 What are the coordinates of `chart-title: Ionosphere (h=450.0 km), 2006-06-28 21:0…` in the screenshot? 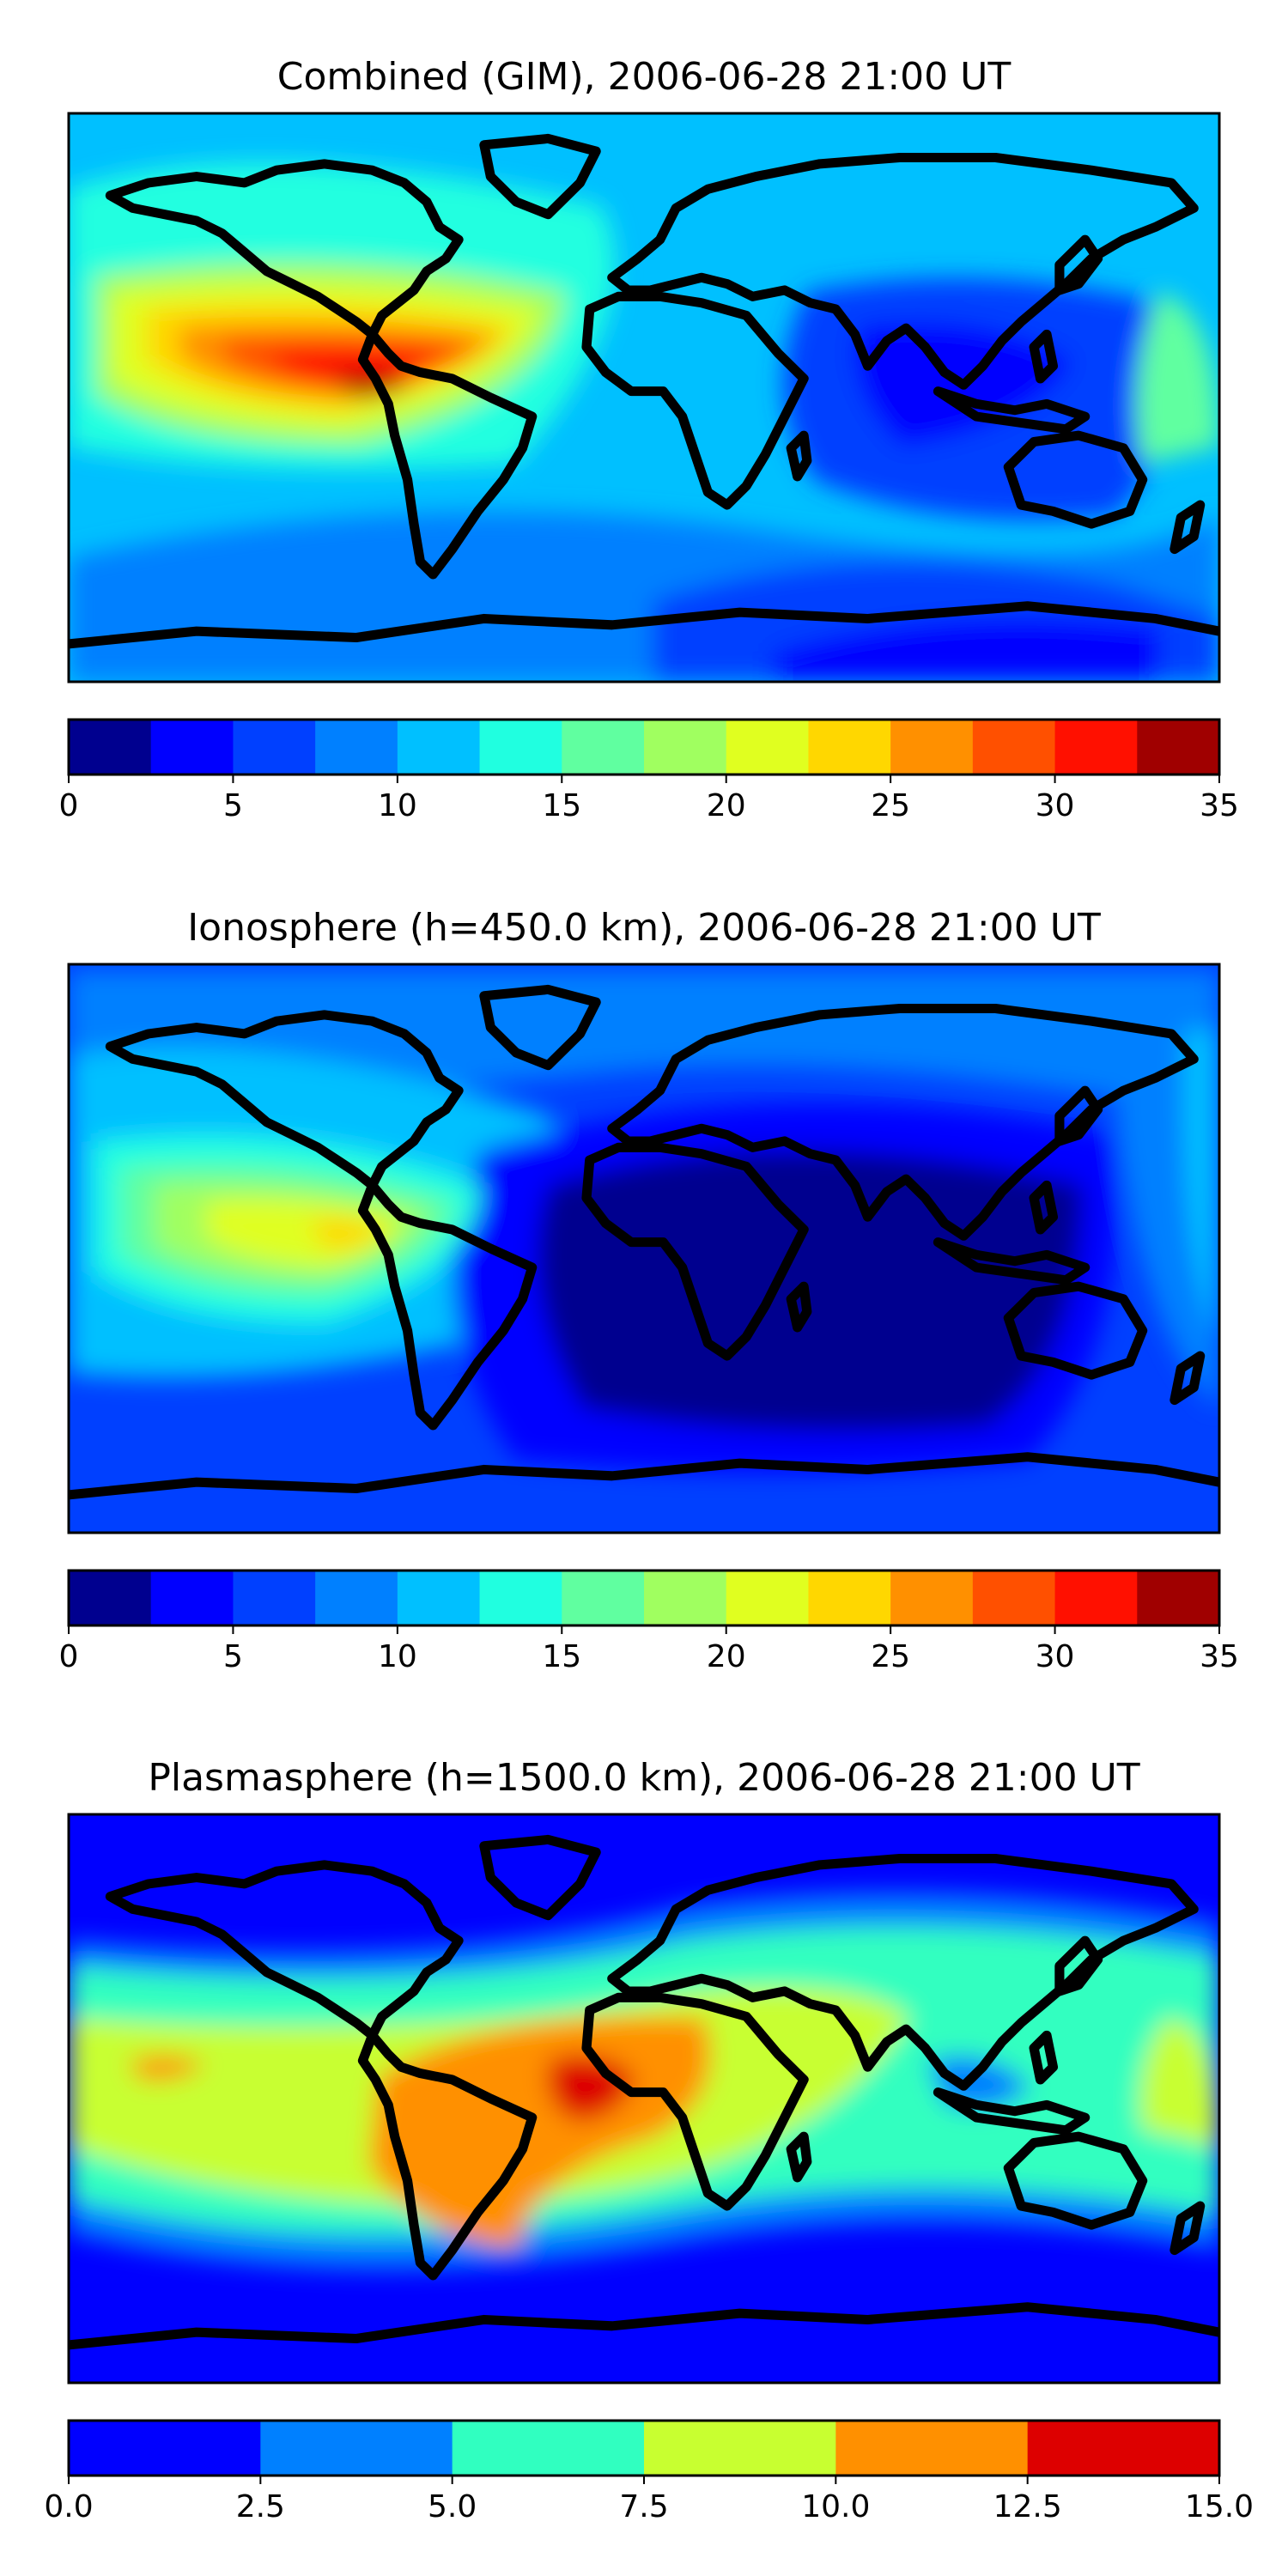 It's located at (644, 928).